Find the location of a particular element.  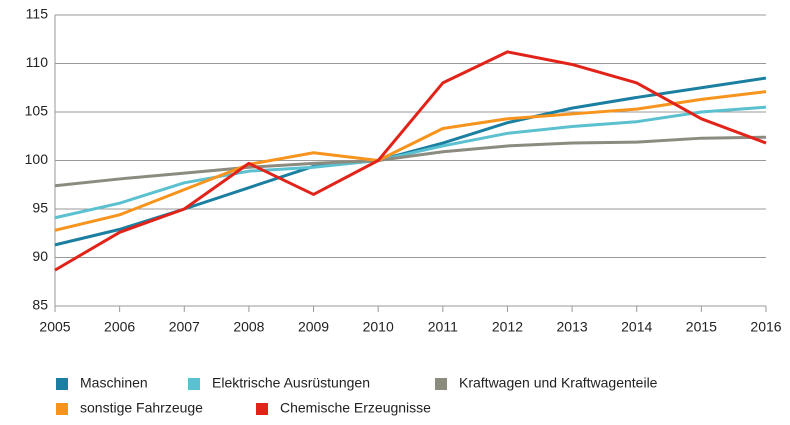

y-tick-label: 90 is located at coordinates (40, 256).